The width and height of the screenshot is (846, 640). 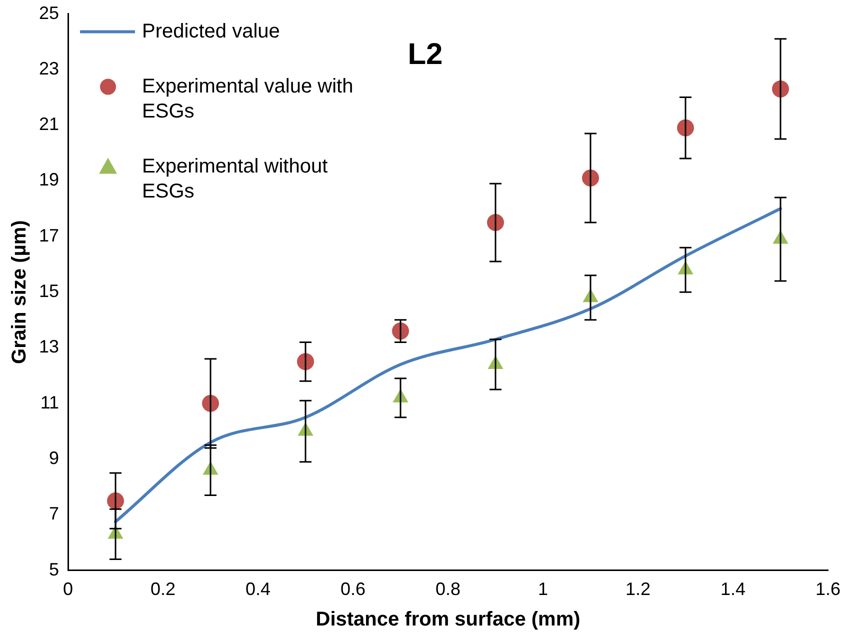 What do you see at coordinates (733, 589) in the screenshot?
I see `x-tick-label: 1.4` at bounding box center [733, 589].